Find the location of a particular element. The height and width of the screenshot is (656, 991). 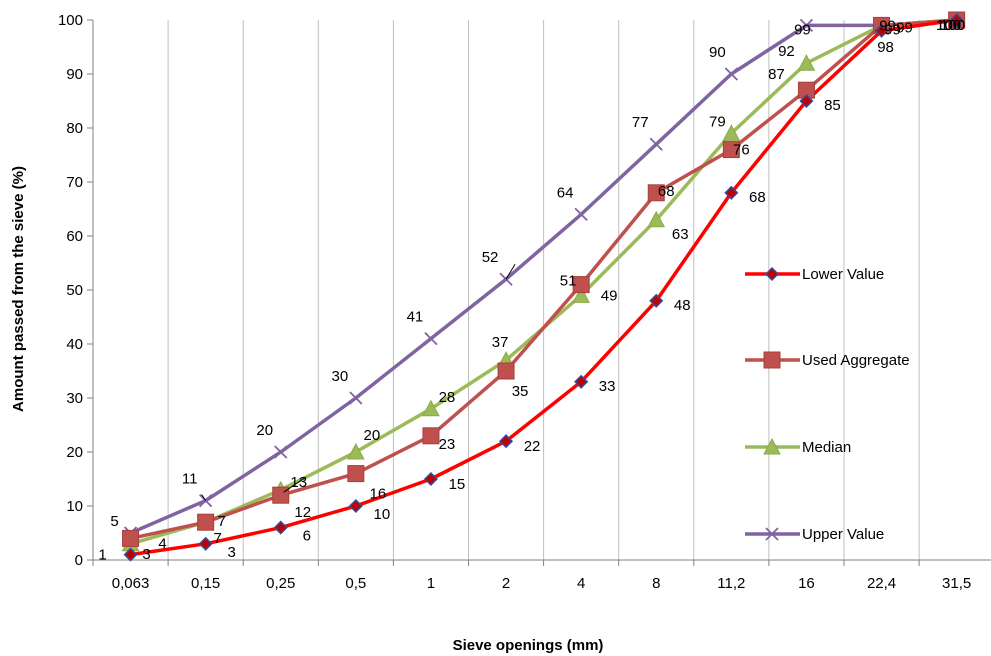

legend-label: Lower Value is located at coordinates (843, 274).